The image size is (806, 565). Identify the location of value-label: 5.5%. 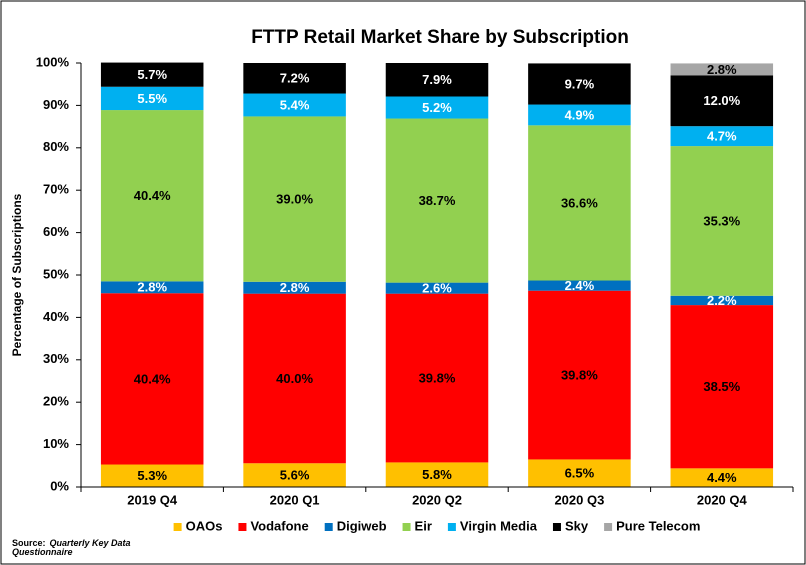
(152, 98).